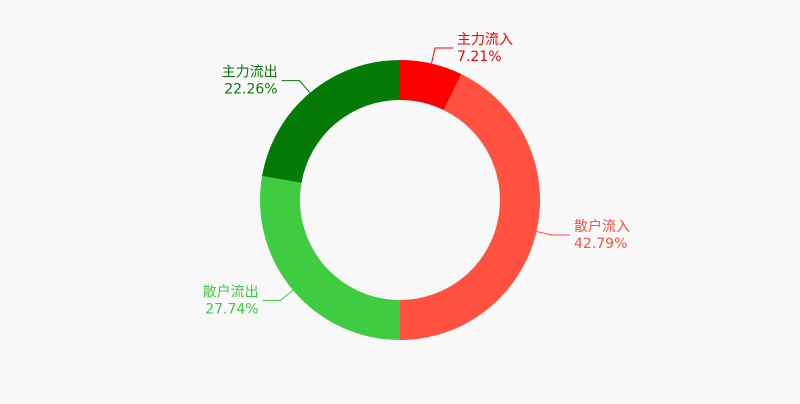 The image size is (800, 404). What do you see at coordinates (231, 291) in the screenshot?
I see `slice-label: 散户流出` at bounding box center [231, 291].